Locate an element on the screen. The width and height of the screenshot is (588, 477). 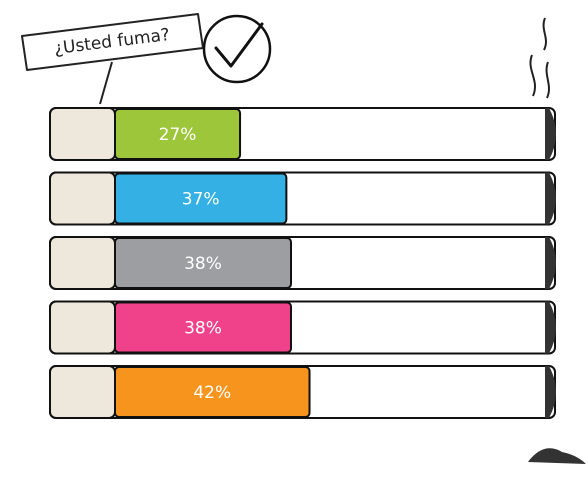
value-label: 42% is located at coordinates (212, 393).